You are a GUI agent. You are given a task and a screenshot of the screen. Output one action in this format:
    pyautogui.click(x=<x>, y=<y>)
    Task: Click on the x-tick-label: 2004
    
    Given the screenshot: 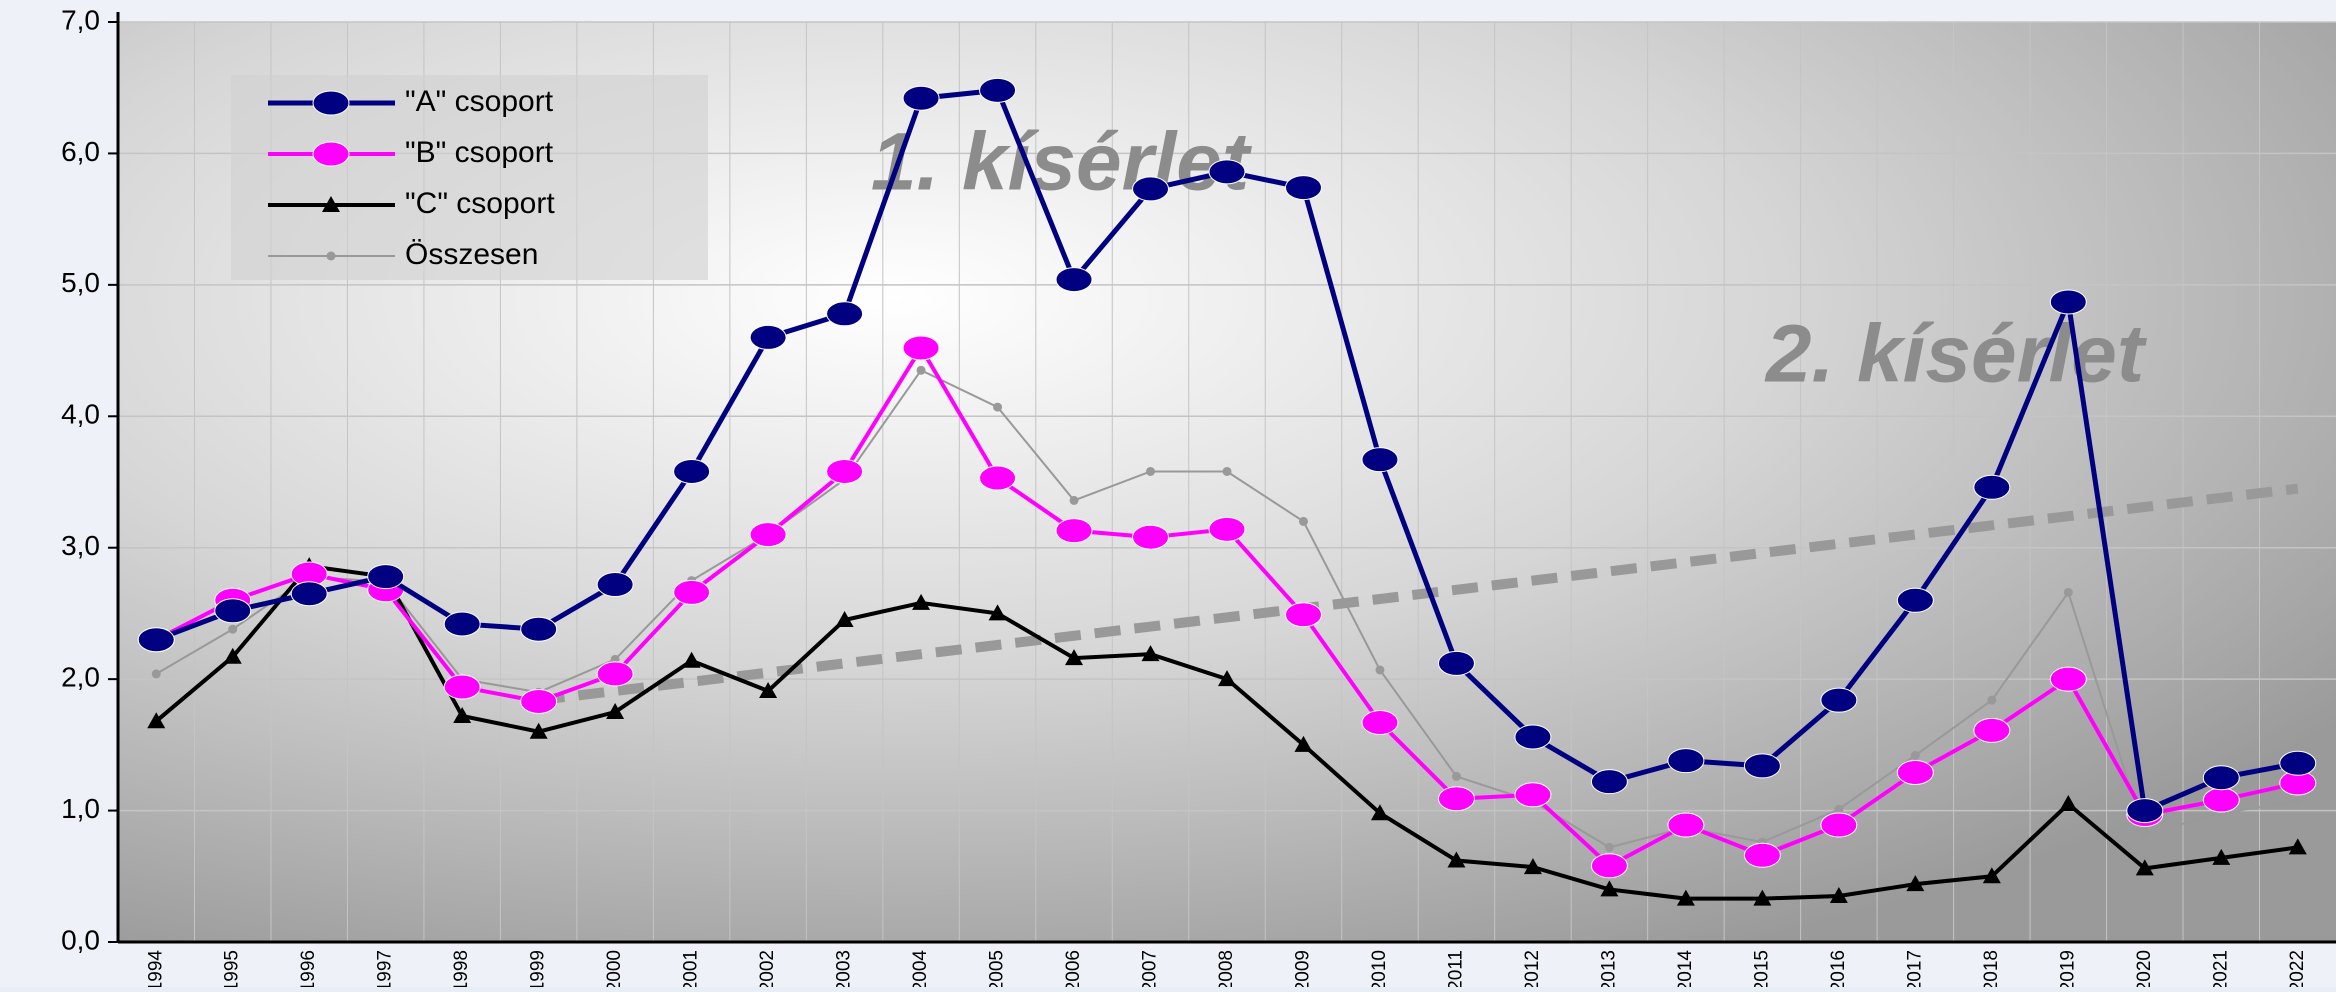 What is the action you would take?
    pyautogui.click(x=920, y=968)
    